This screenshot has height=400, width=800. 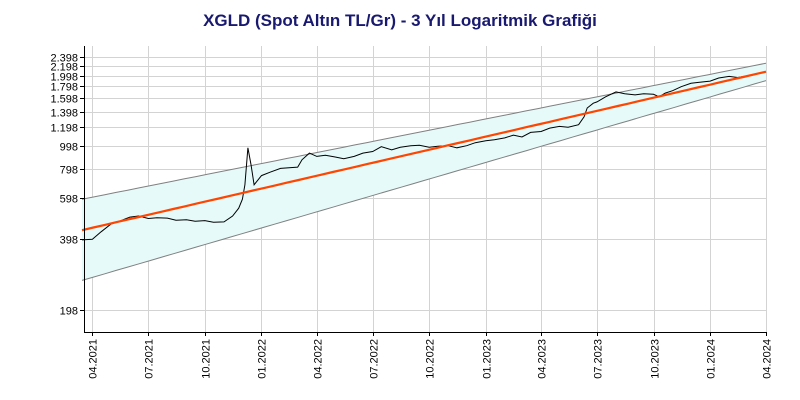 I want to click on y-tick-label: 1.398, so click(x=64, y=114).